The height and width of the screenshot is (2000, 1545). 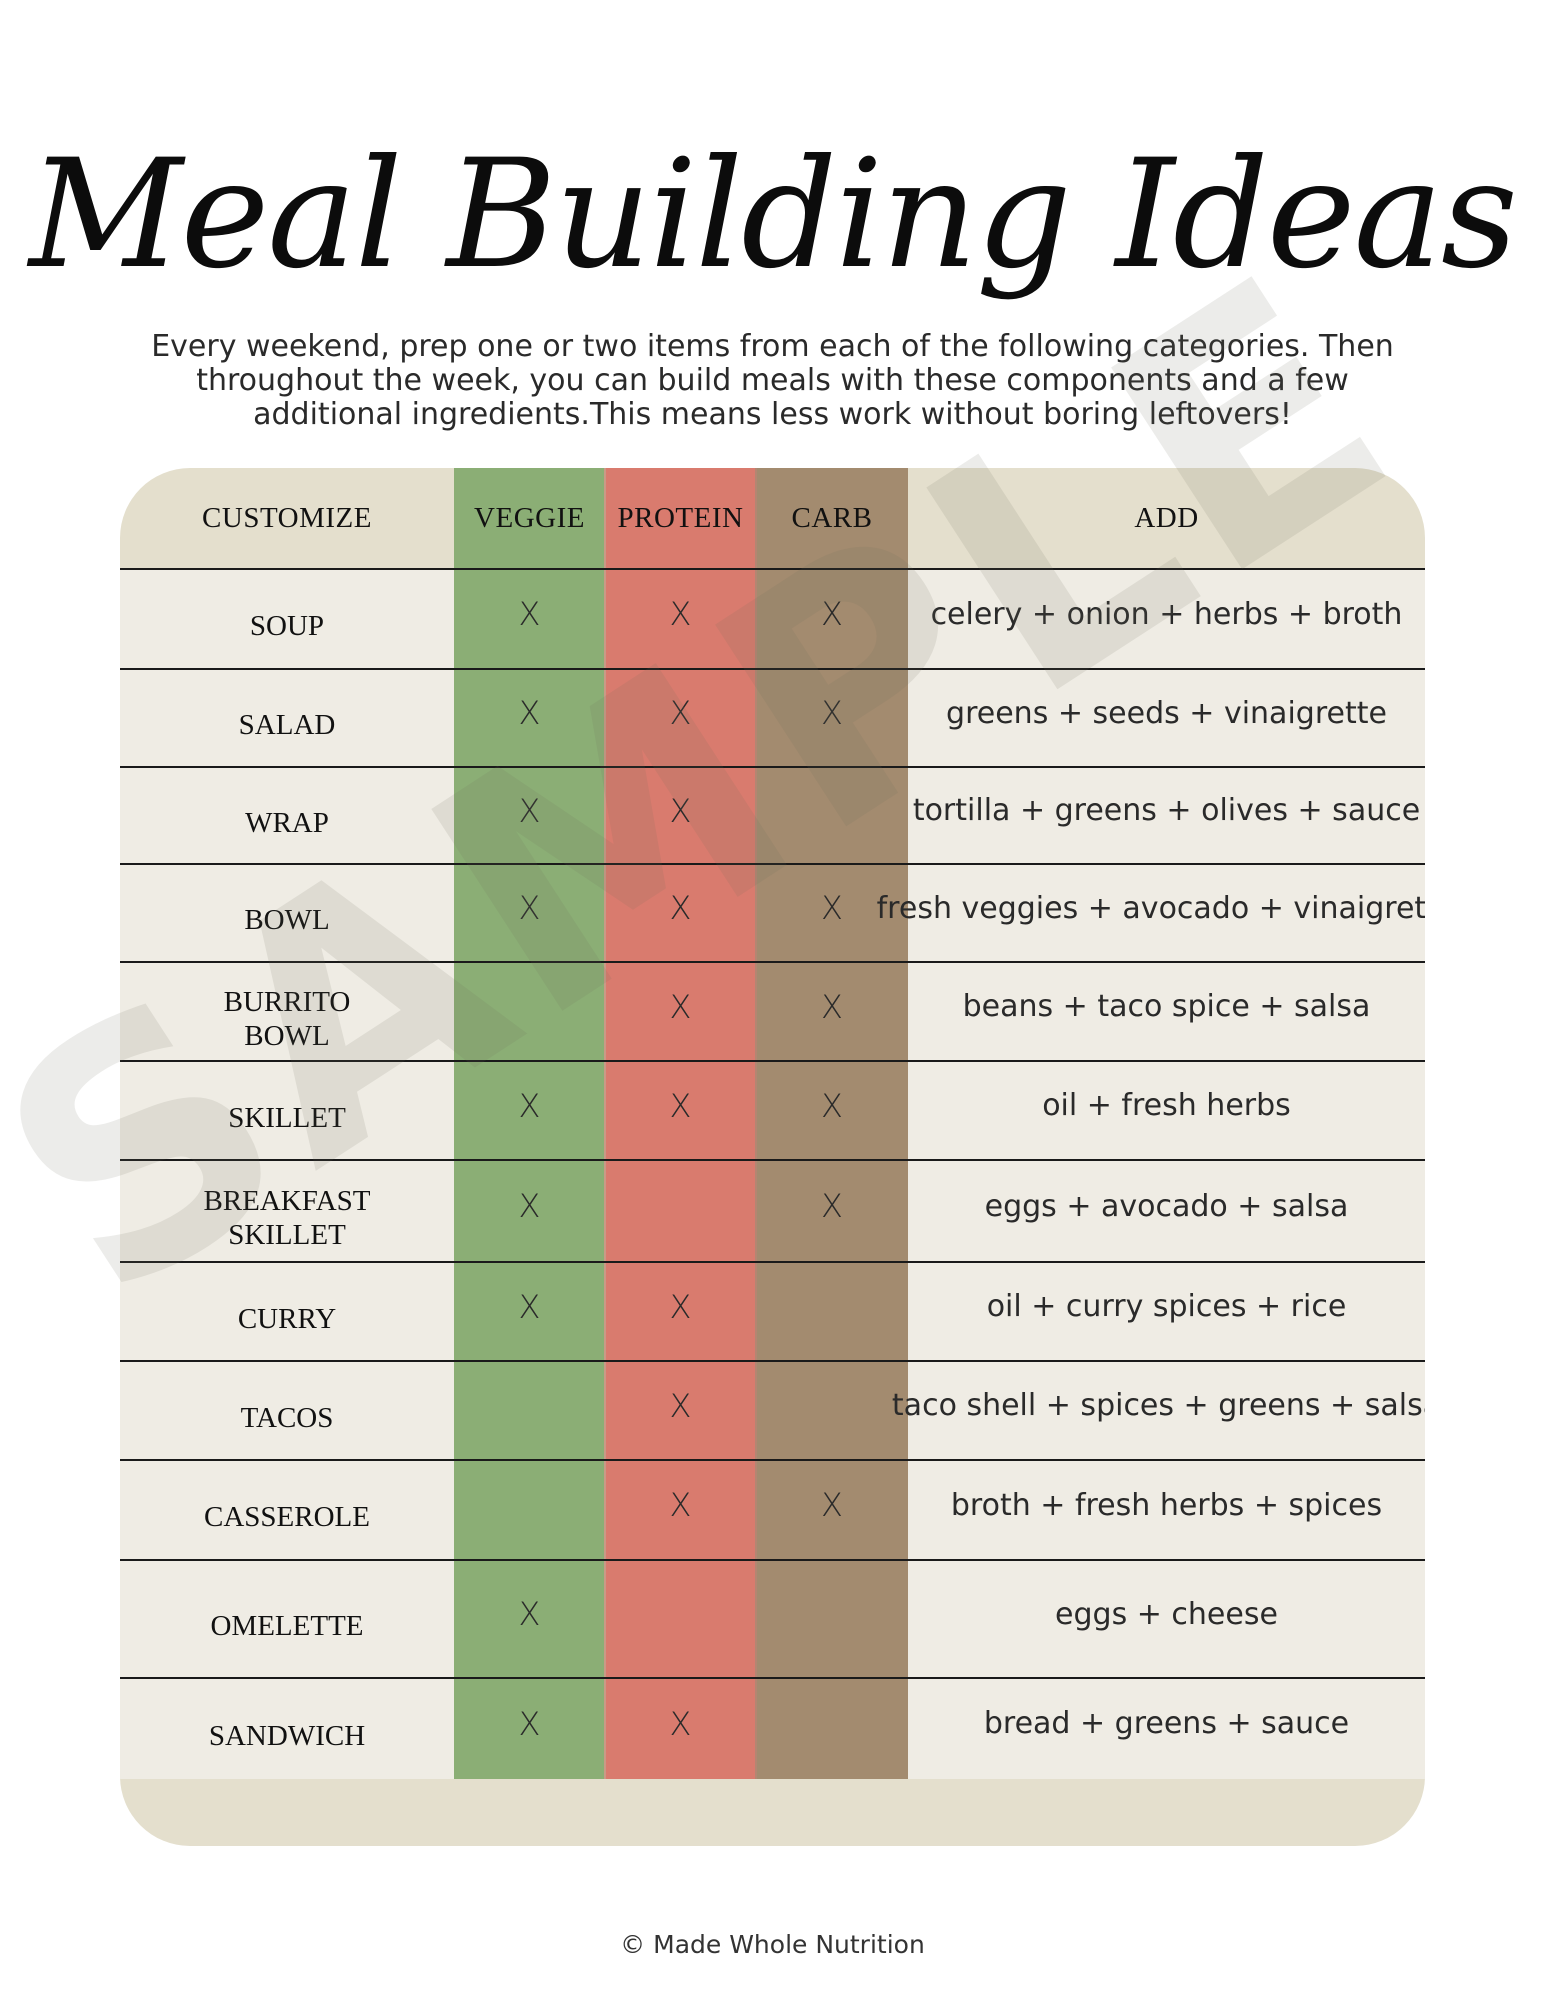 I want to click on row-name: TACOS, so click(x=287, y=1417).